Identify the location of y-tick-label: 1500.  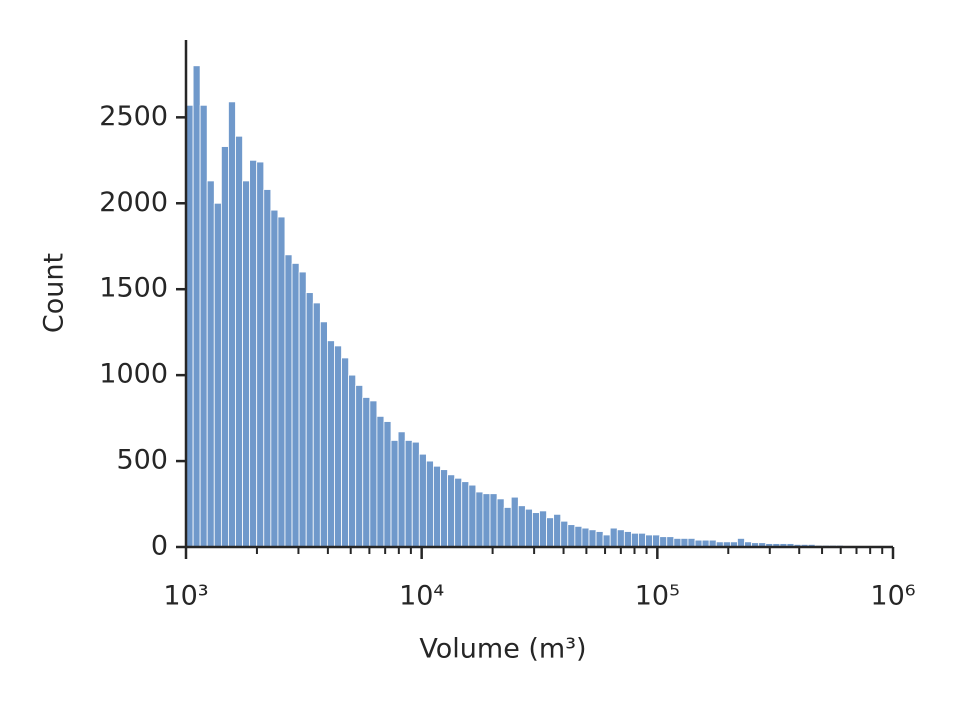
(133, 288).